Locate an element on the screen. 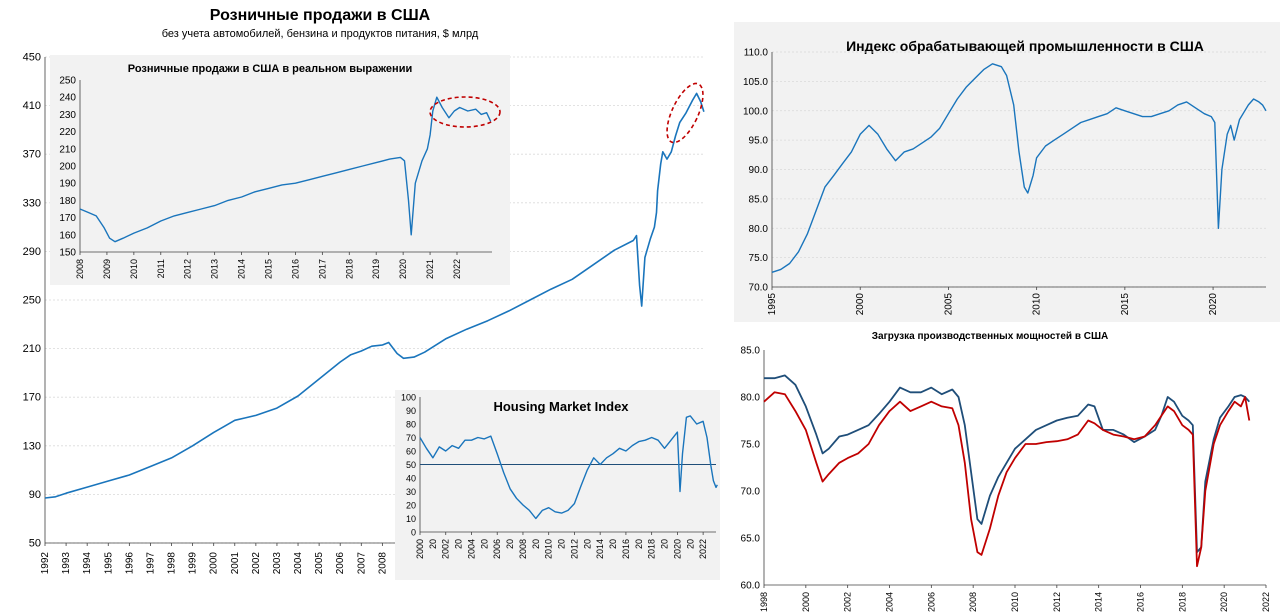  y-tick-label: 80 is located at coordinates (411, 425).